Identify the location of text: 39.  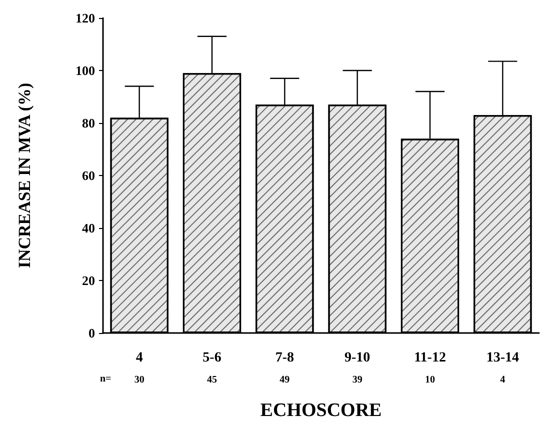
(357, 380).